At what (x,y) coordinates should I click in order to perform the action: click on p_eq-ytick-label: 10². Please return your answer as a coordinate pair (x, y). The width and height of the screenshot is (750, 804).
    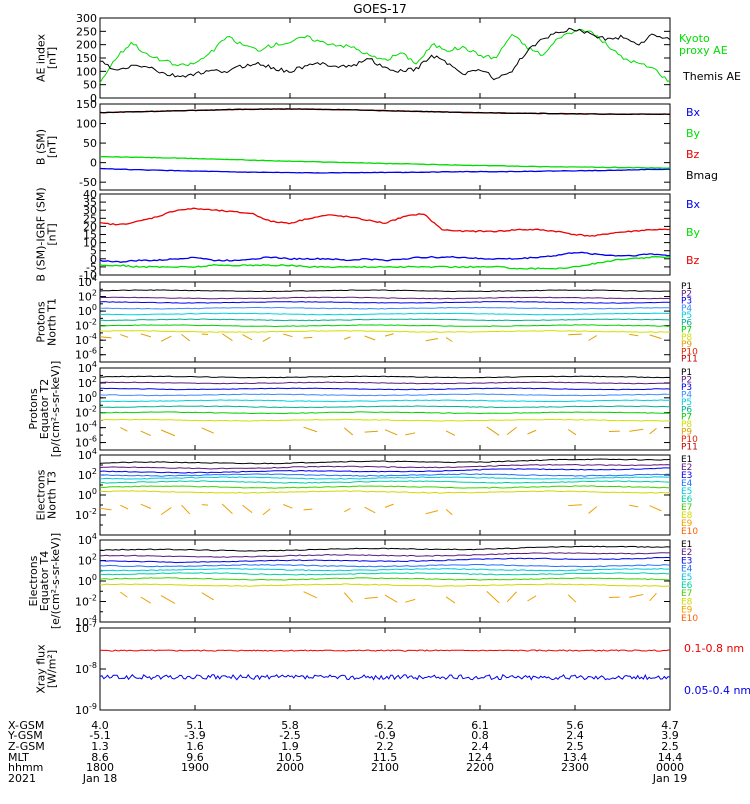
    Looking at the image, I should click on (87, 382).